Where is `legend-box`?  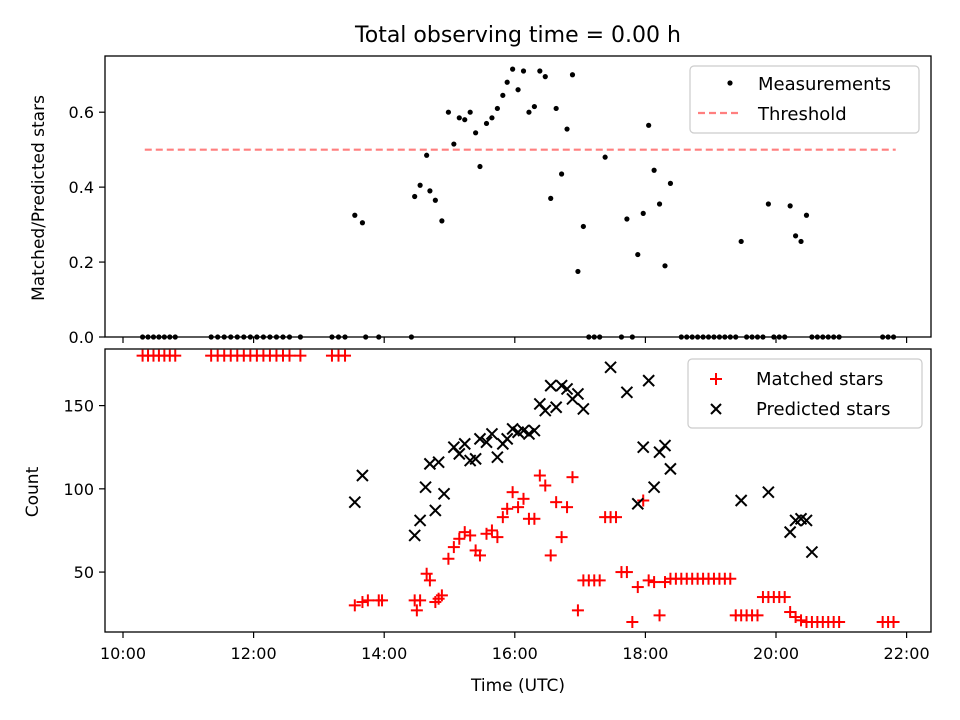 legend-box is located at coordinates (804, 99).